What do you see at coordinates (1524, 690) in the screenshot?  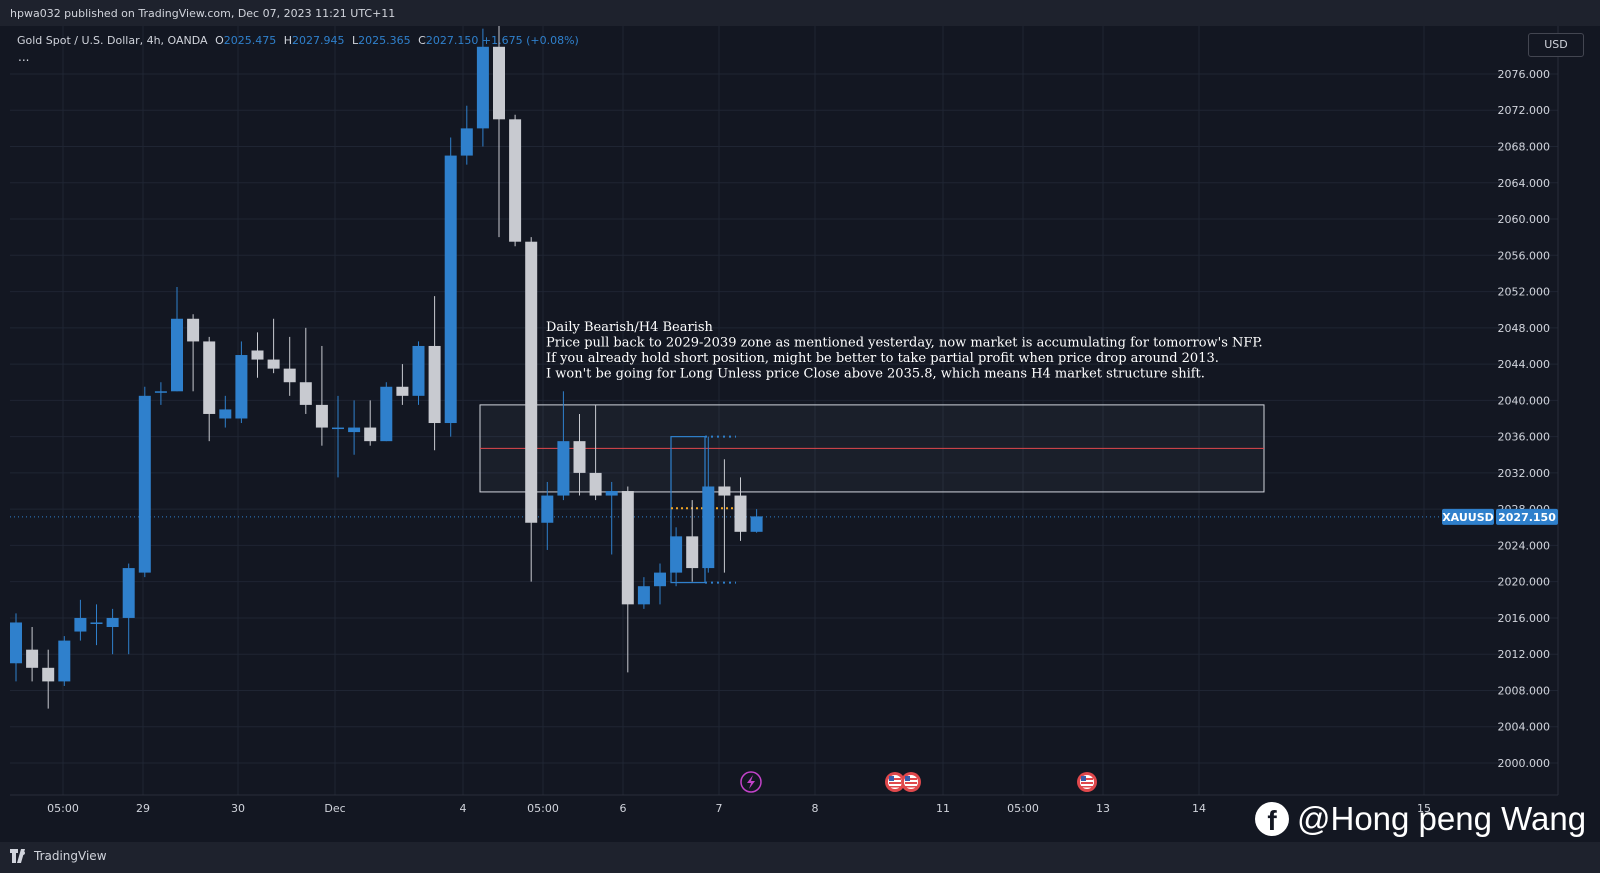 I see `price-tick-label: 2008.000` at bounding box center [1524, 690].